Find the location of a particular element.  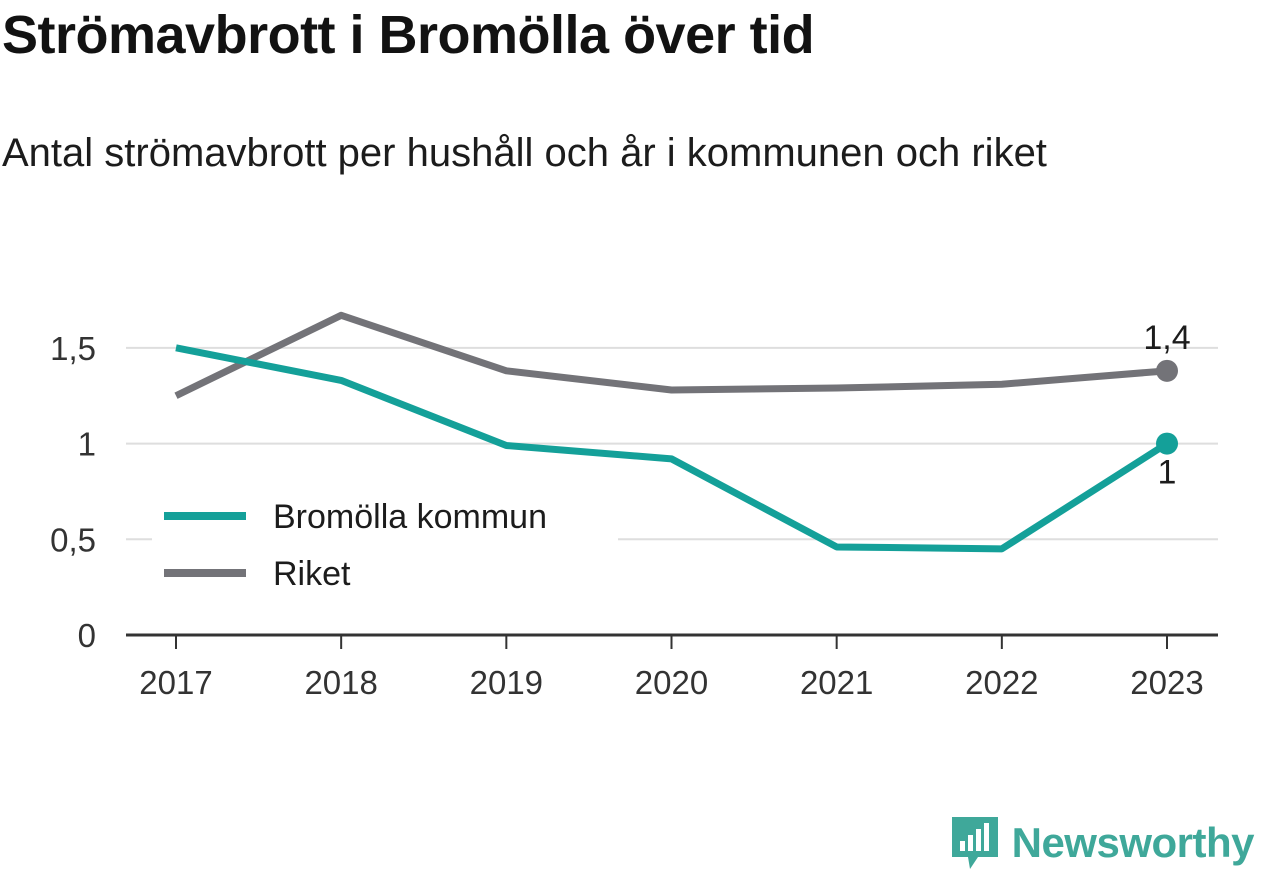

legend: Bromölla kommun Riket is located at coordinates (385, 547).